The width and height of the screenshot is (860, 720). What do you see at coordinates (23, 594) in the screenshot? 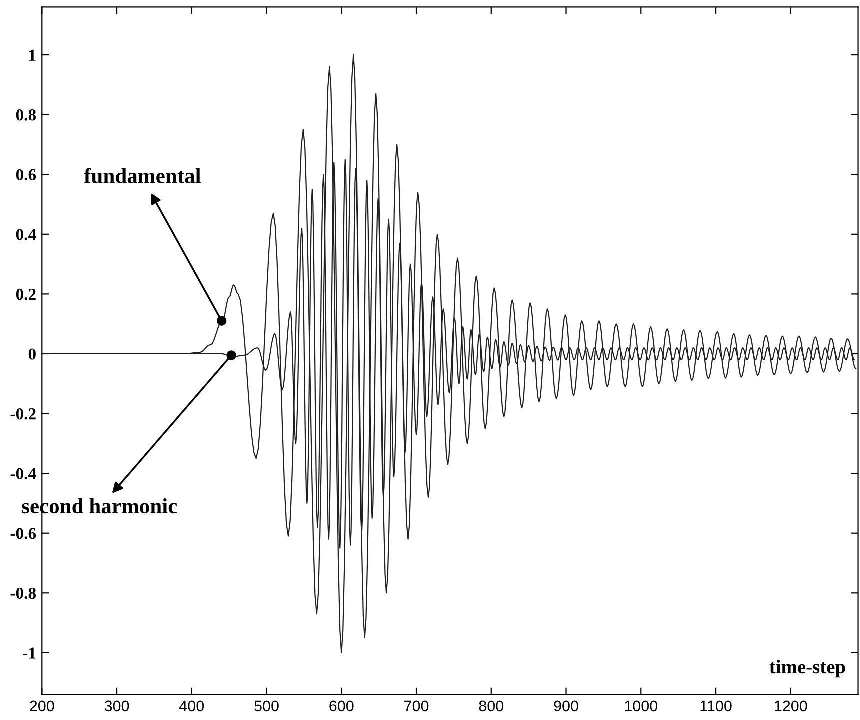
I see `y-tick-label: -0.8` at bounding box center [23, 594].